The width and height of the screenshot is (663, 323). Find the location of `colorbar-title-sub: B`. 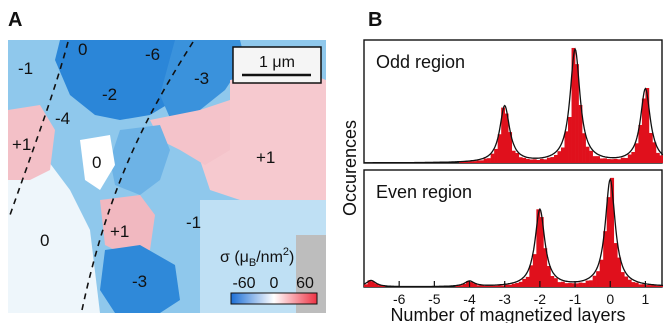

colorbar-title-sub: B is located at coordinates (252, 263).